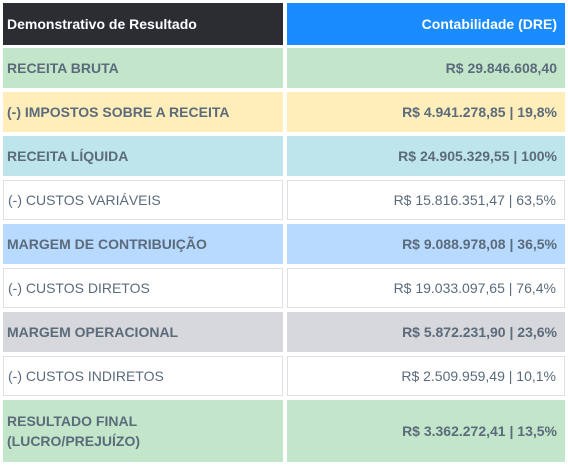  I want to click on row-label: (-) CUSTOS DIRETOS, so click(143, 288).